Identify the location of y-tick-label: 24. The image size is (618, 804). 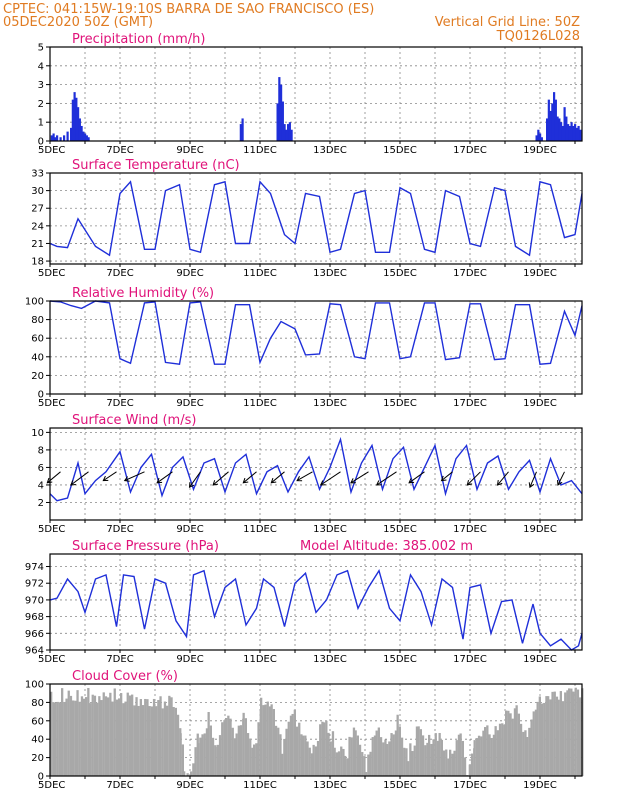
(37, 226).